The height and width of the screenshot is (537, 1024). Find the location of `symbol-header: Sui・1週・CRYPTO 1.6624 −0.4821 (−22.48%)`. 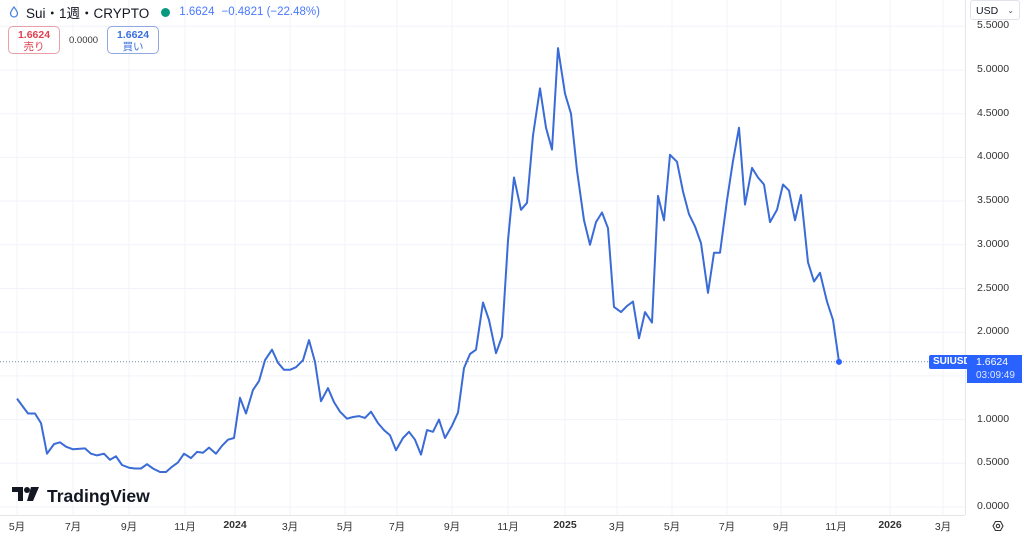

symbol-header: Sui・1週・CRYPTO 1.6624 −0.4821 (−22.48%) is located at coordinates (164, 12).